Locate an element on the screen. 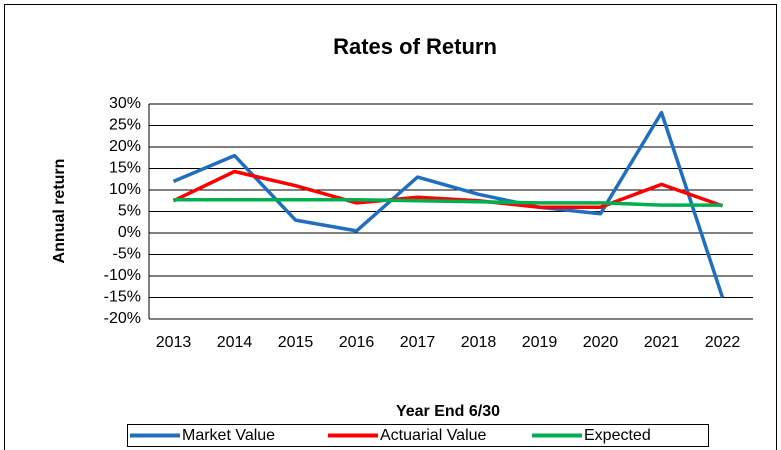  x-tick-label: 2020 is located at coordinates (601, 342).